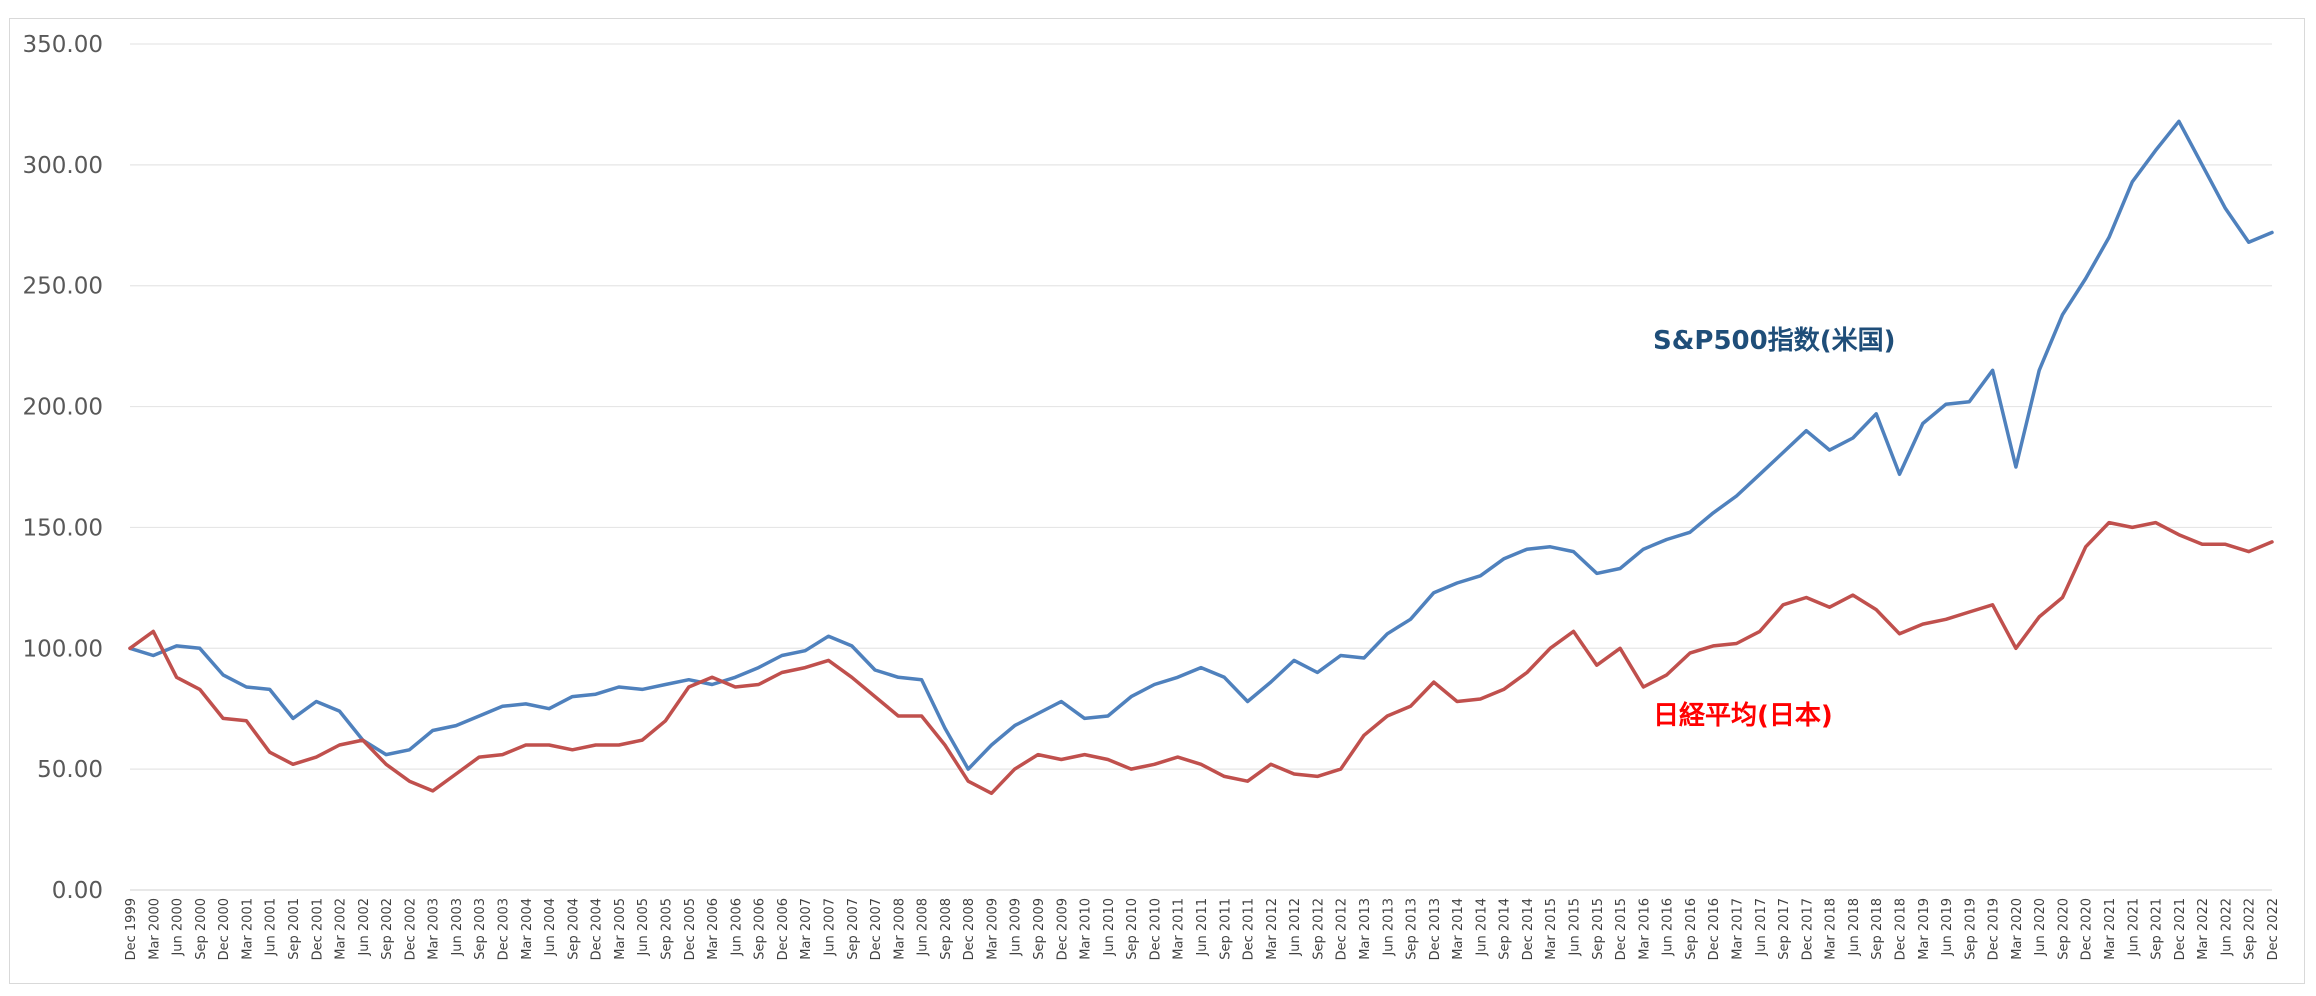  Describe the element at coordinates (2180, 929) in the screenshot. I see `x-tick-label: Dec 2021` at that location.